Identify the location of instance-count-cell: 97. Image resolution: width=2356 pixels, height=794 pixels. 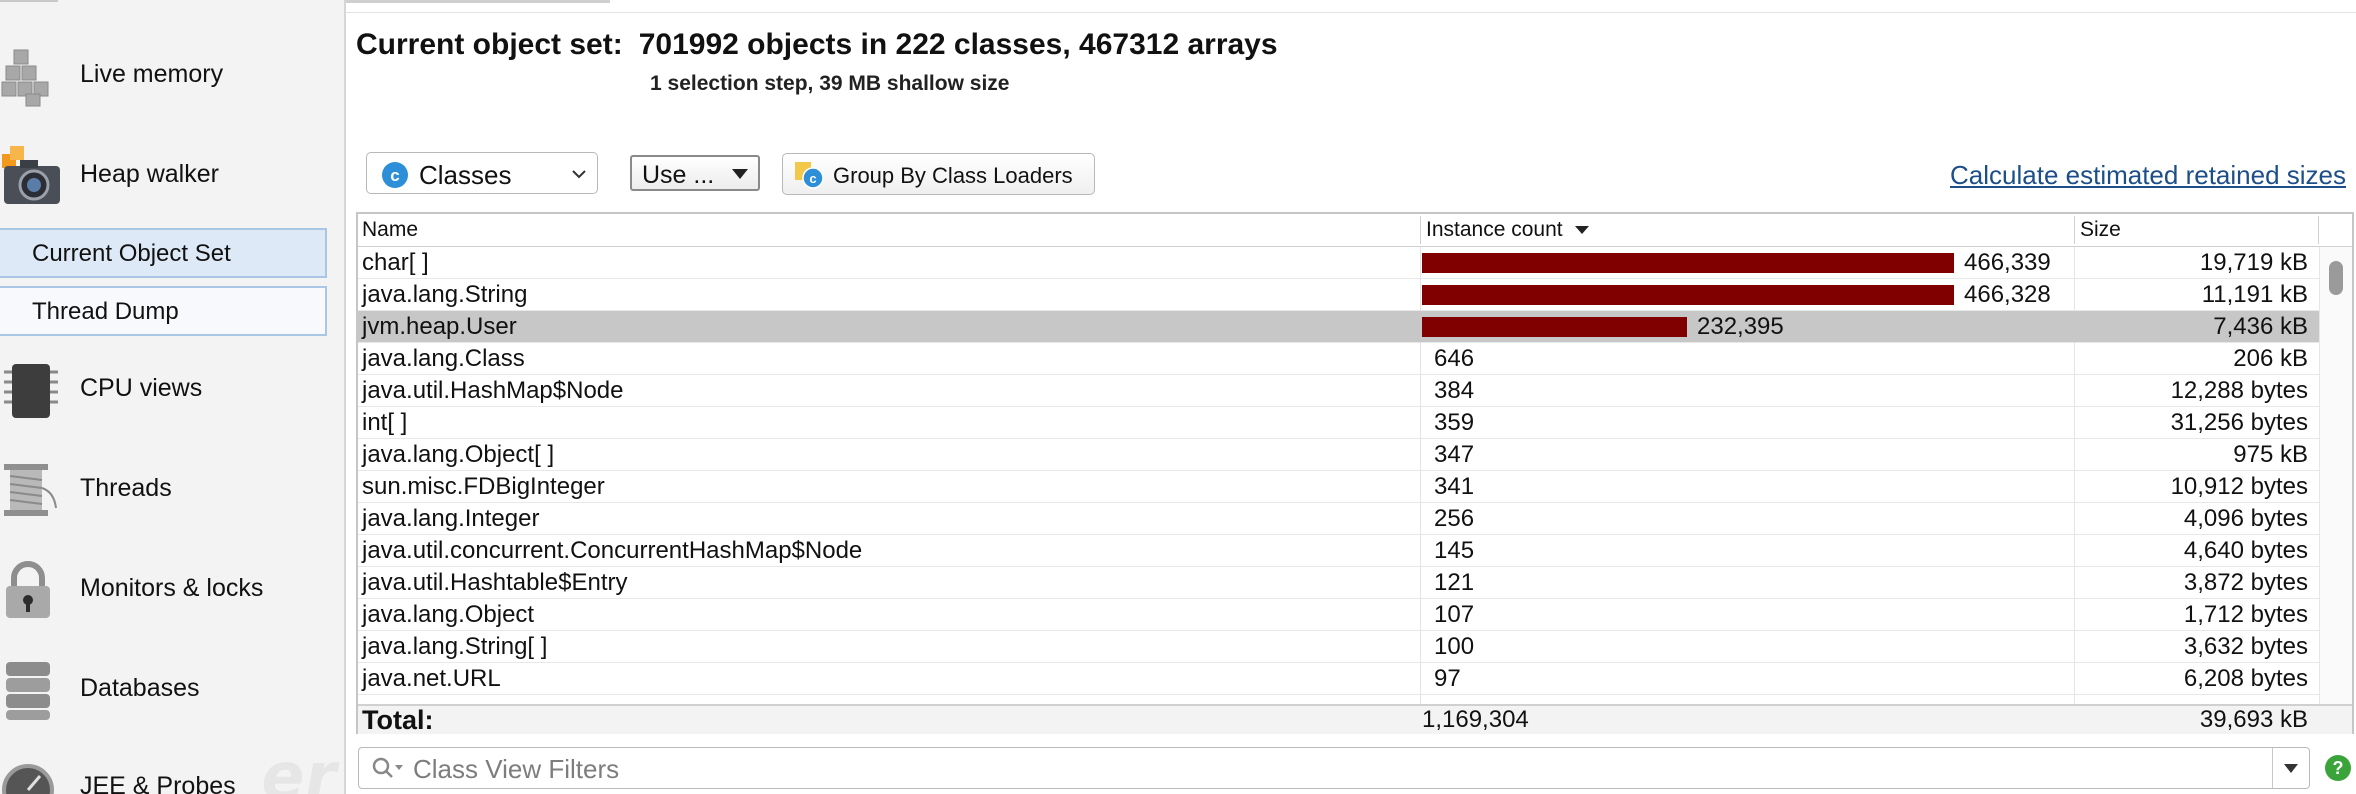
(1749, 678).